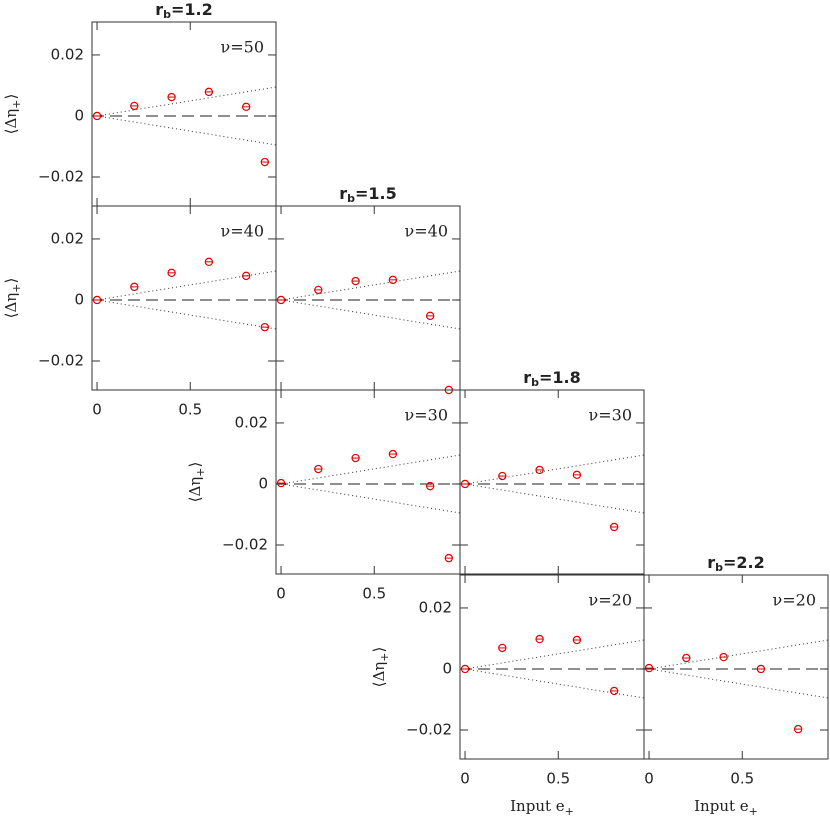 Image resolution: width=830 pixels, height=821 pixels. I want to click on panel-title: rb=1.8, so click(552, 379).